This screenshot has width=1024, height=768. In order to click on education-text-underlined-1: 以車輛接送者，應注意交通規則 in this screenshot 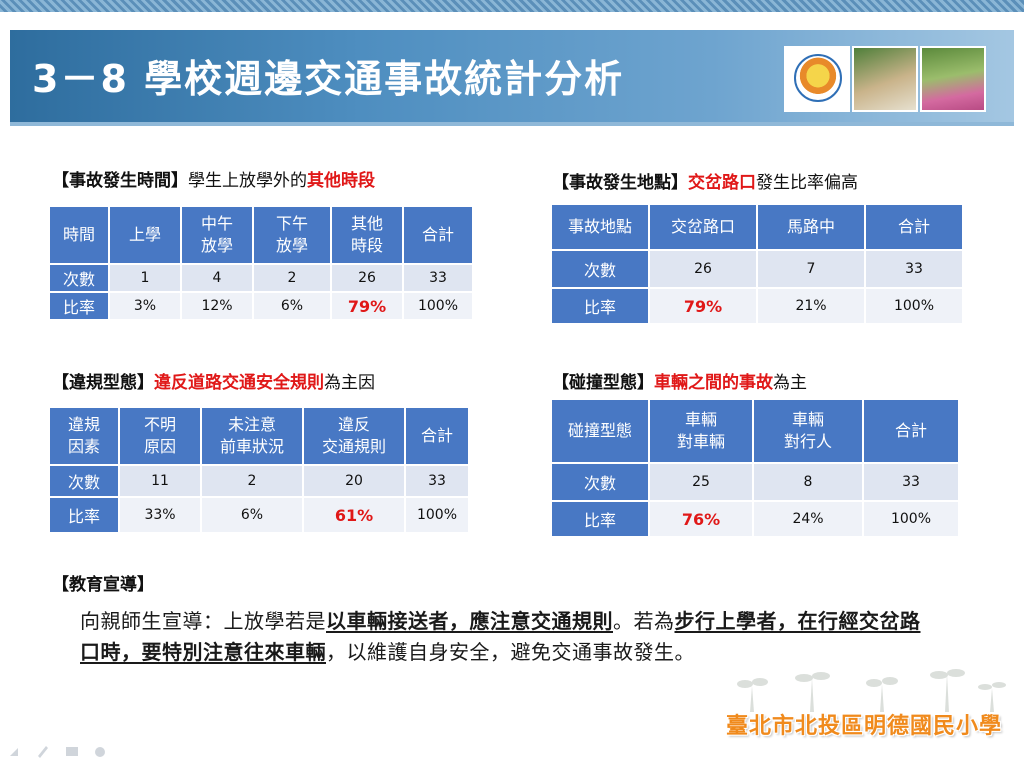, I will do `click(469, 621)`.